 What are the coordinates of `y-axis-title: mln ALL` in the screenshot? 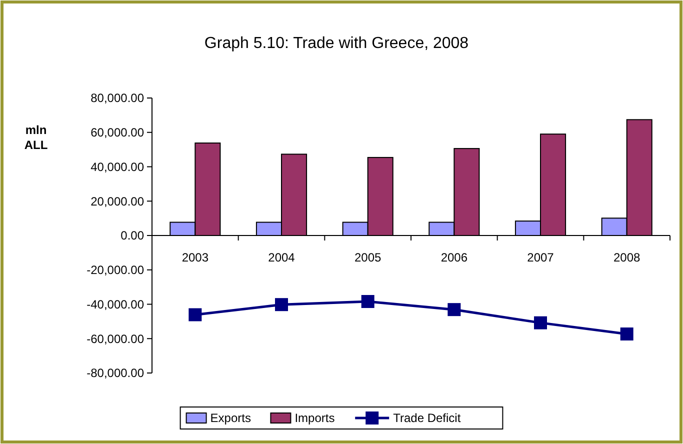 It's located at (36, 137).